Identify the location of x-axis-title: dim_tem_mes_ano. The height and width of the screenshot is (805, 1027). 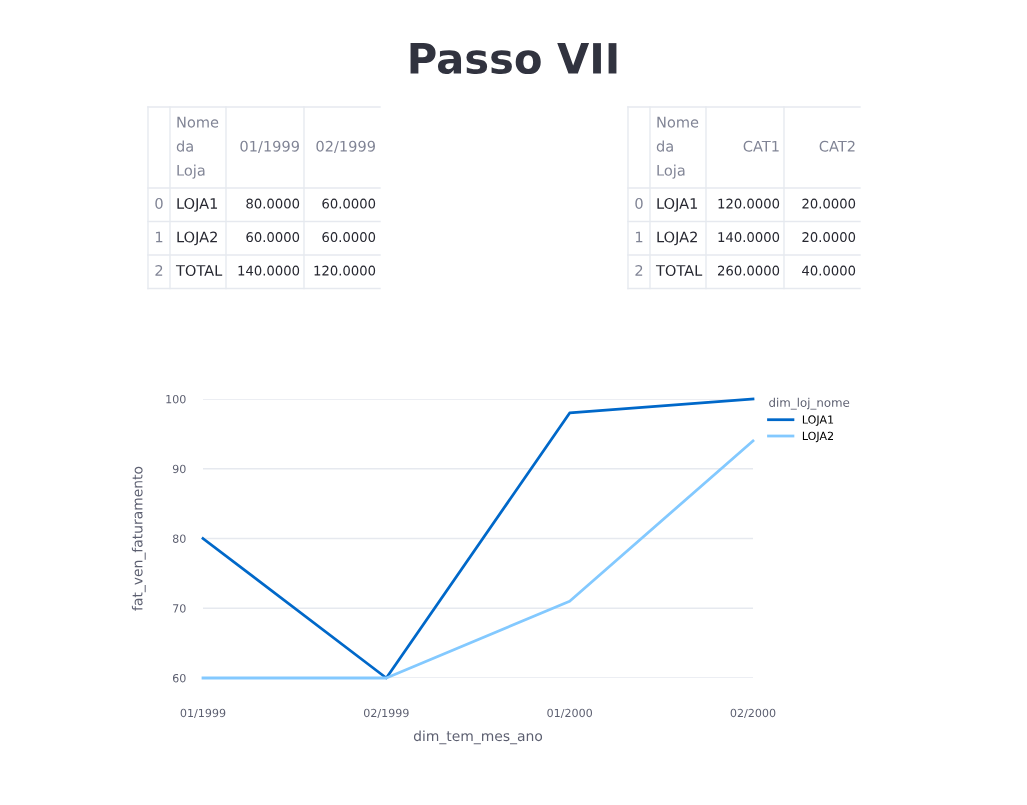
(478, 737).